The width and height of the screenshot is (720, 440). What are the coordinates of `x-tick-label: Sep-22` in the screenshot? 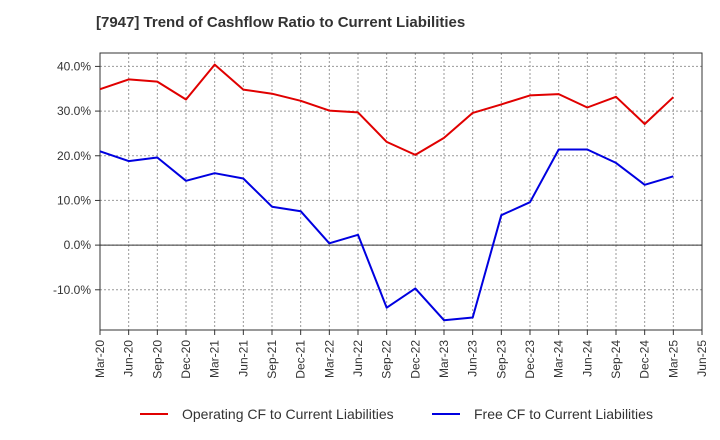 It's located at (387, 359).